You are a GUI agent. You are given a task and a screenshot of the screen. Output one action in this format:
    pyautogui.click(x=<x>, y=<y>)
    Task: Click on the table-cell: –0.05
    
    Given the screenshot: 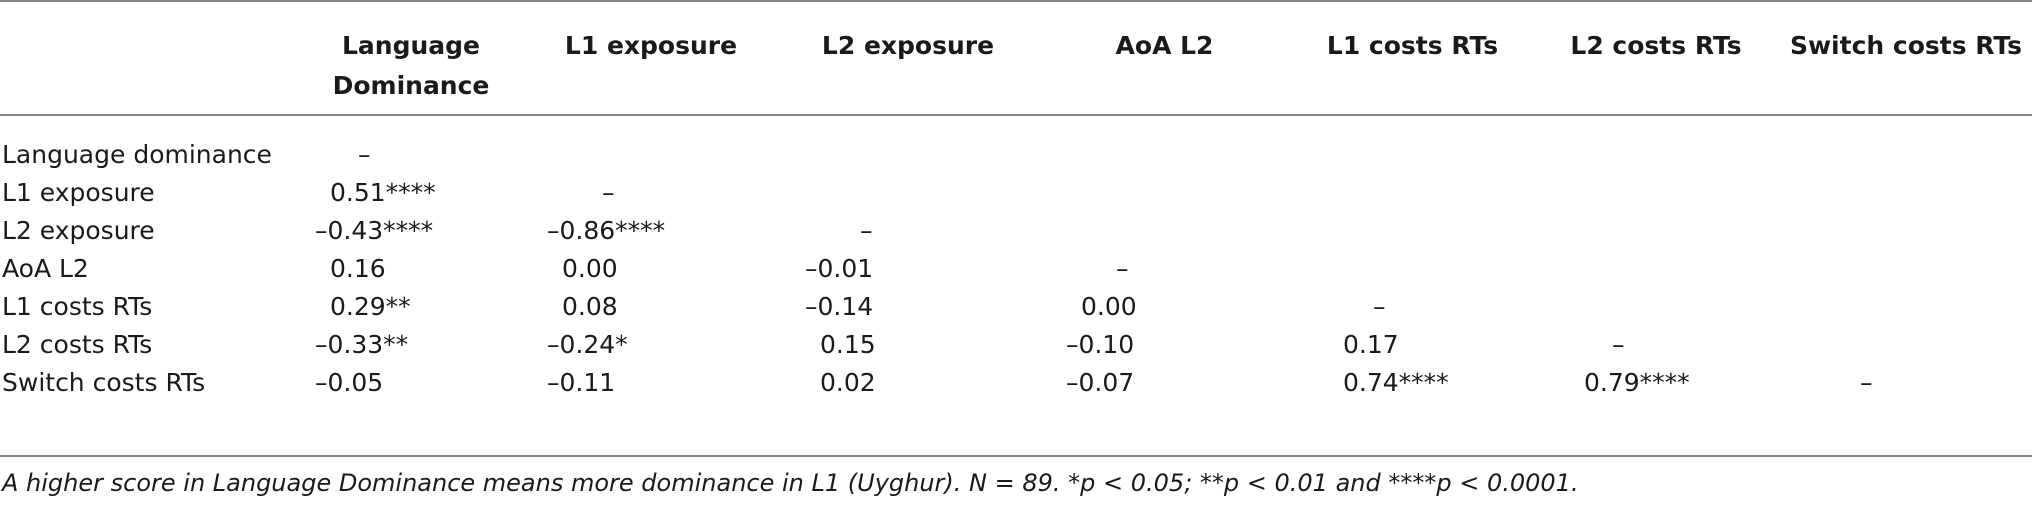 What is the action you would take?
    pyautogui.click(x=411, y=387)
    